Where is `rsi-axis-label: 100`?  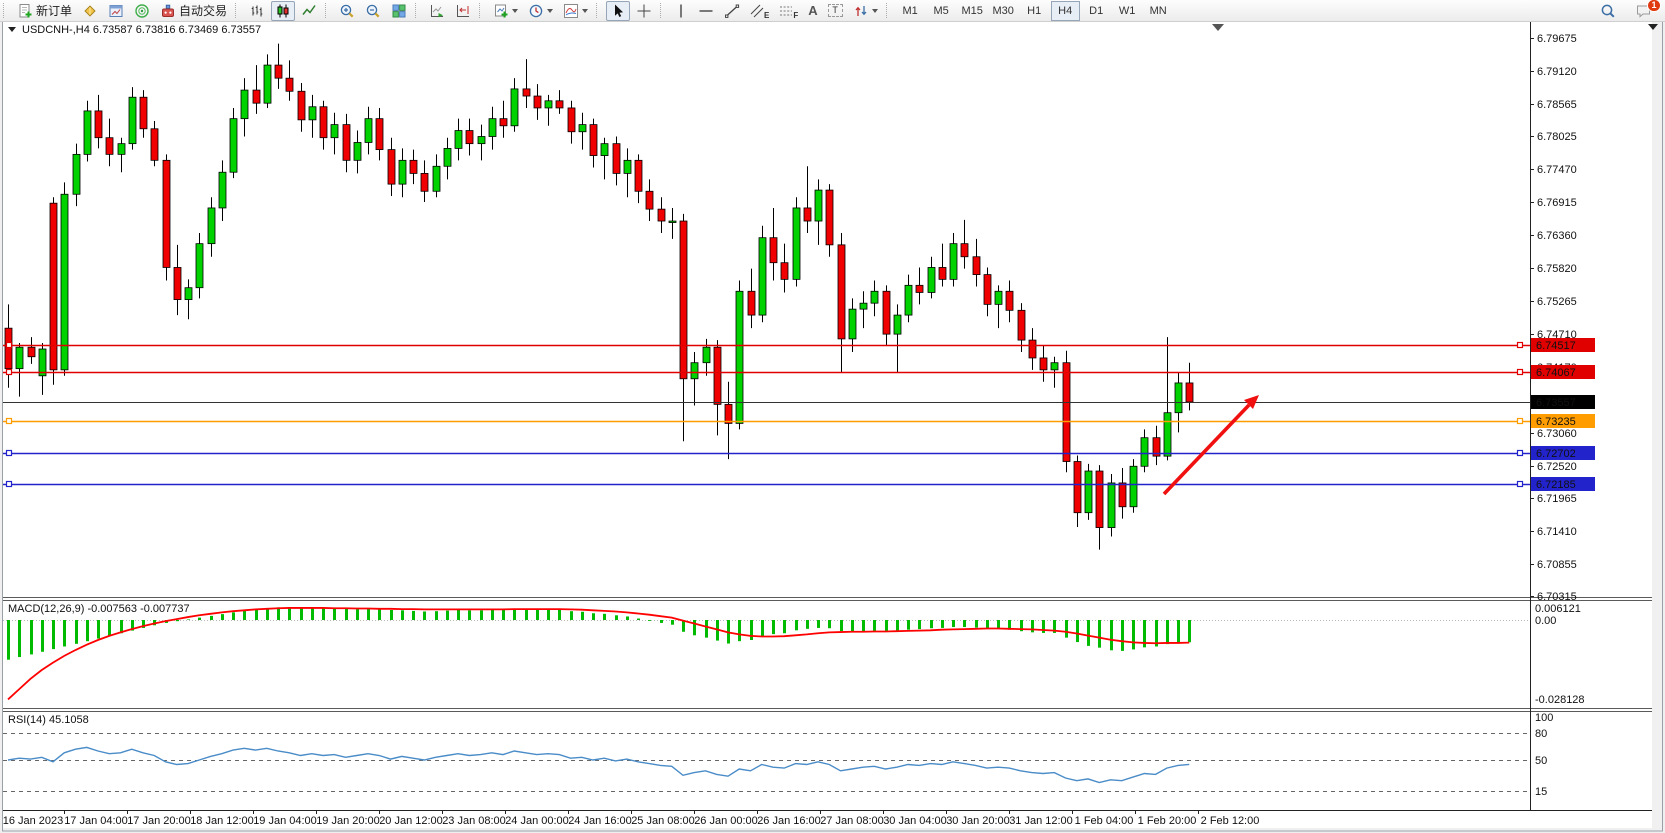
rsi-axis-label: 100 is located at coordinates (1544, 718).